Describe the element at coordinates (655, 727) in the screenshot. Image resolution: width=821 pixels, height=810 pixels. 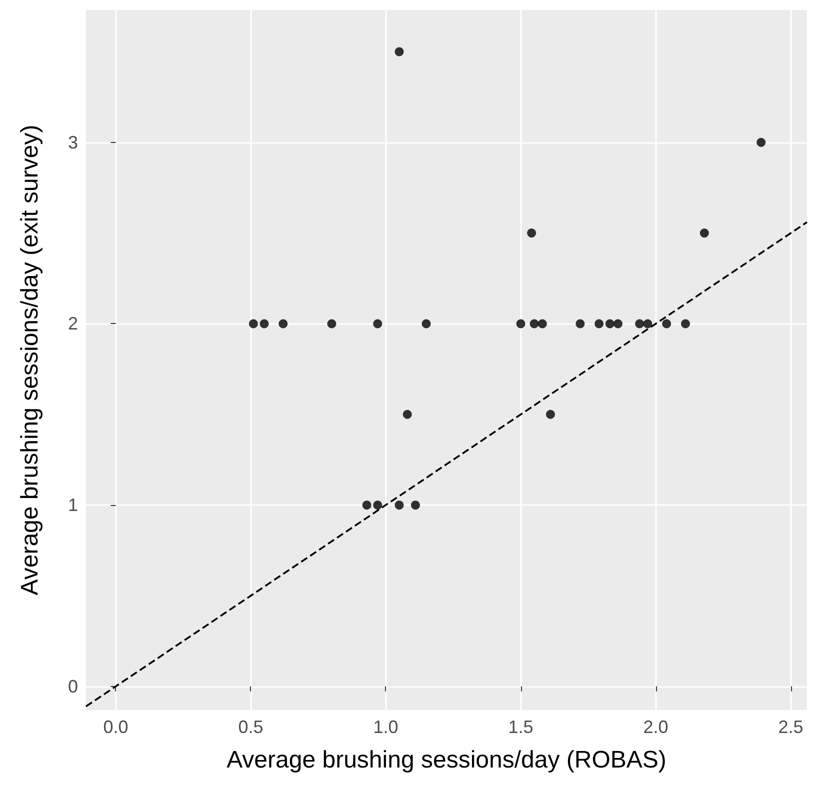
I see `x-tick-label: 2.0` at that location.